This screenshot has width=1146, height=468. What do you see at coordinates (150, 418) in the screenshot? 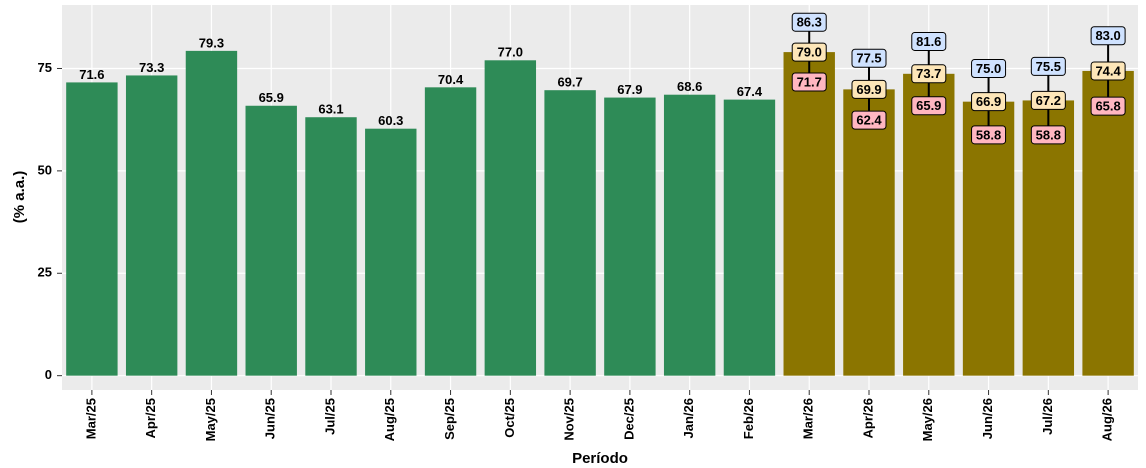
I see `x-tick-label: Apr/25` at bounding box center [150, 418].